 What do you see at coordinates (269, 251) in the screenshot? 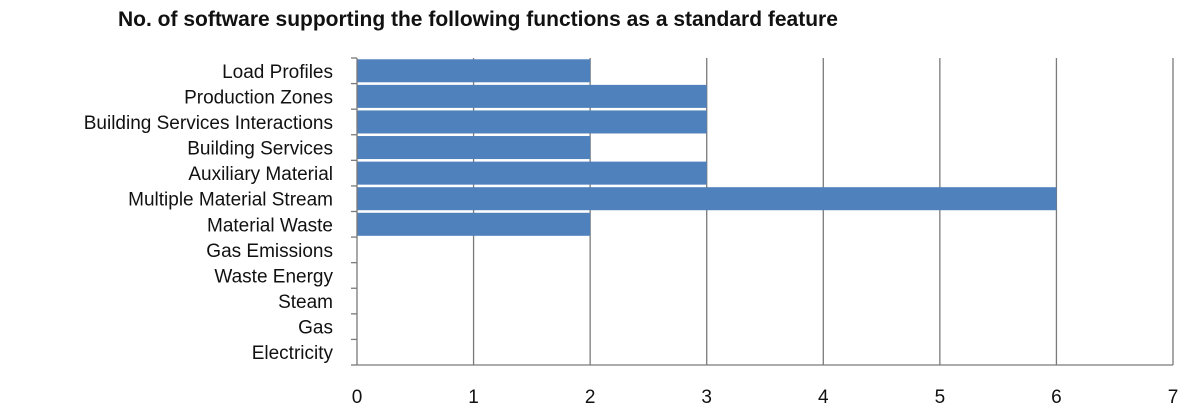
I see `category-label: Gas Emissions` at bounding box center [269, 251].